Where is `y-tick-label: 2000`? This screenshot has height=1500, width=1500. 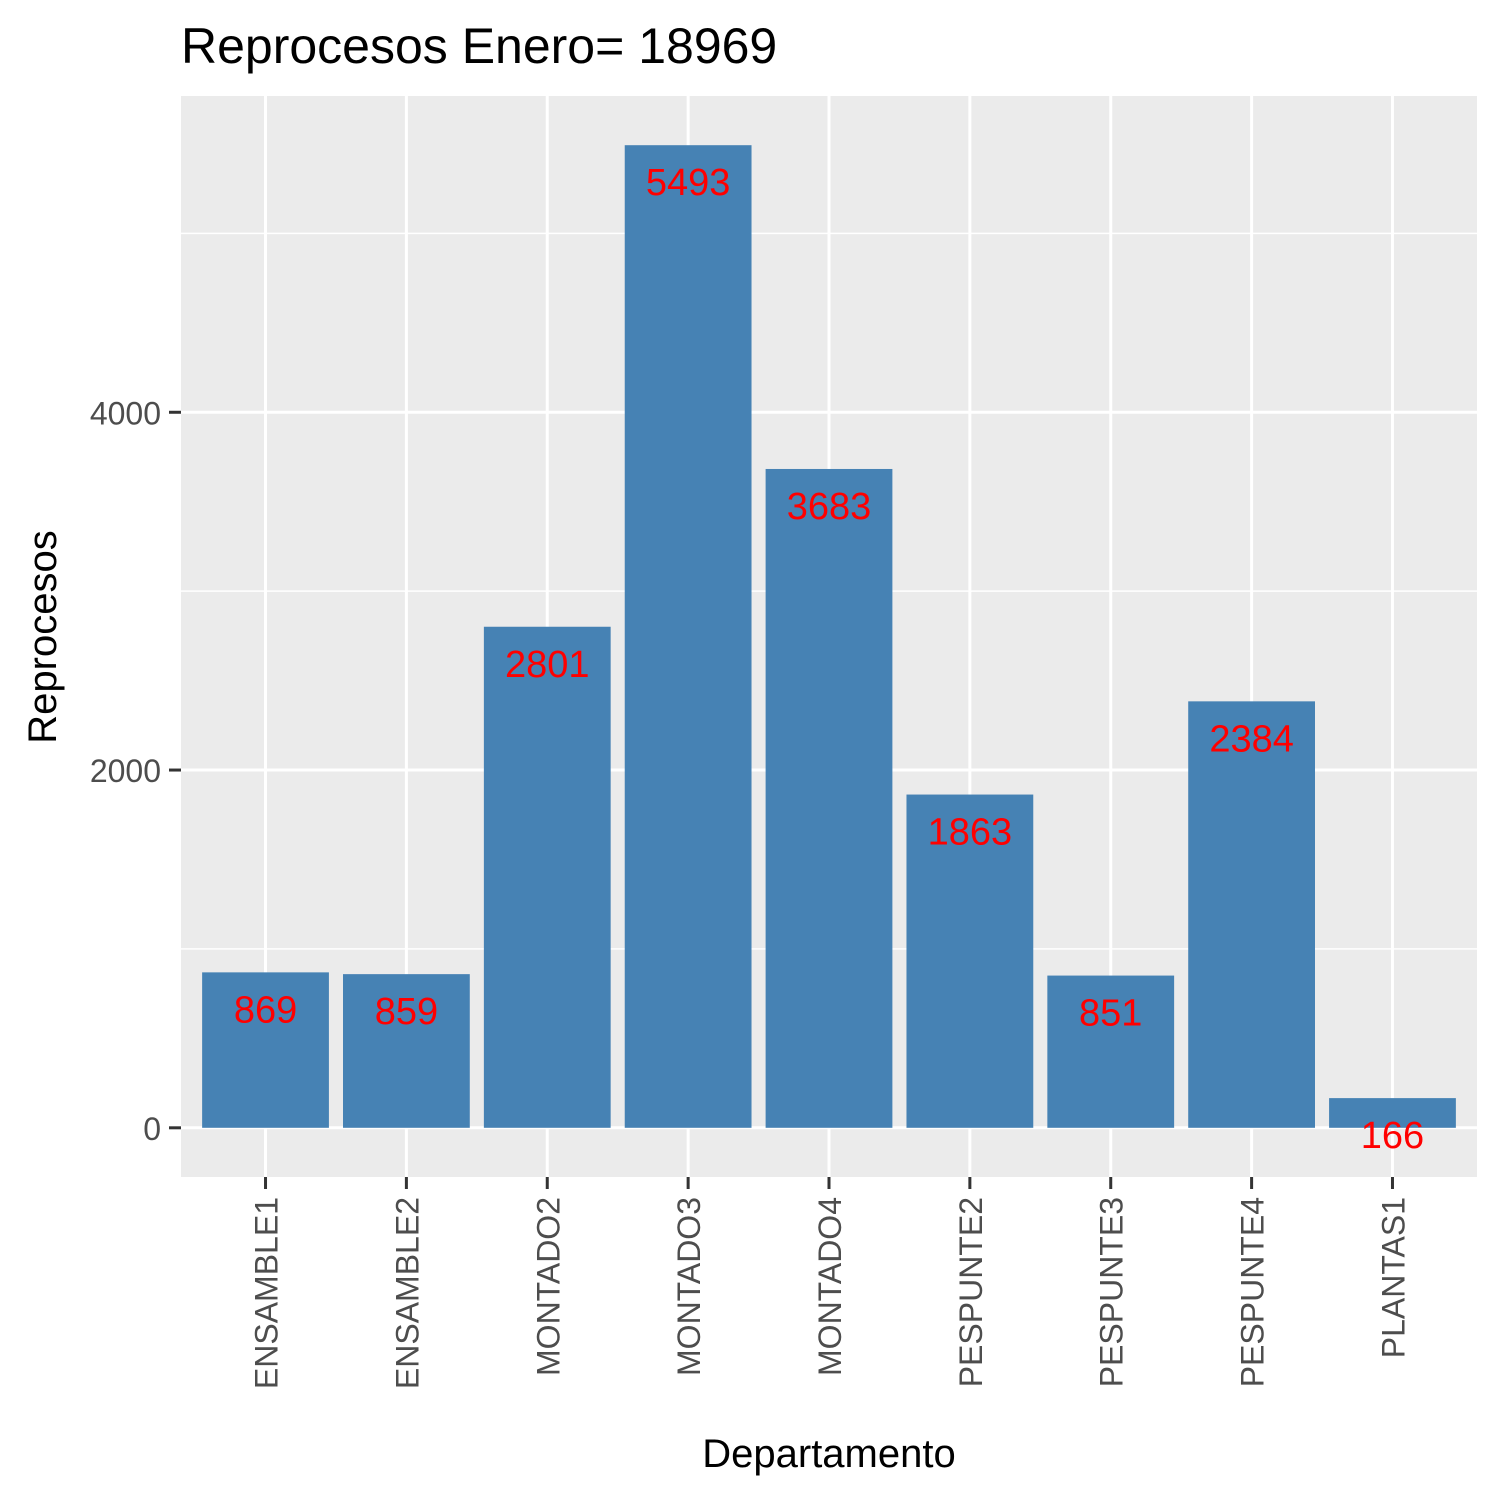
y-tick-label: 2000 is located at coordinates (125, 771).